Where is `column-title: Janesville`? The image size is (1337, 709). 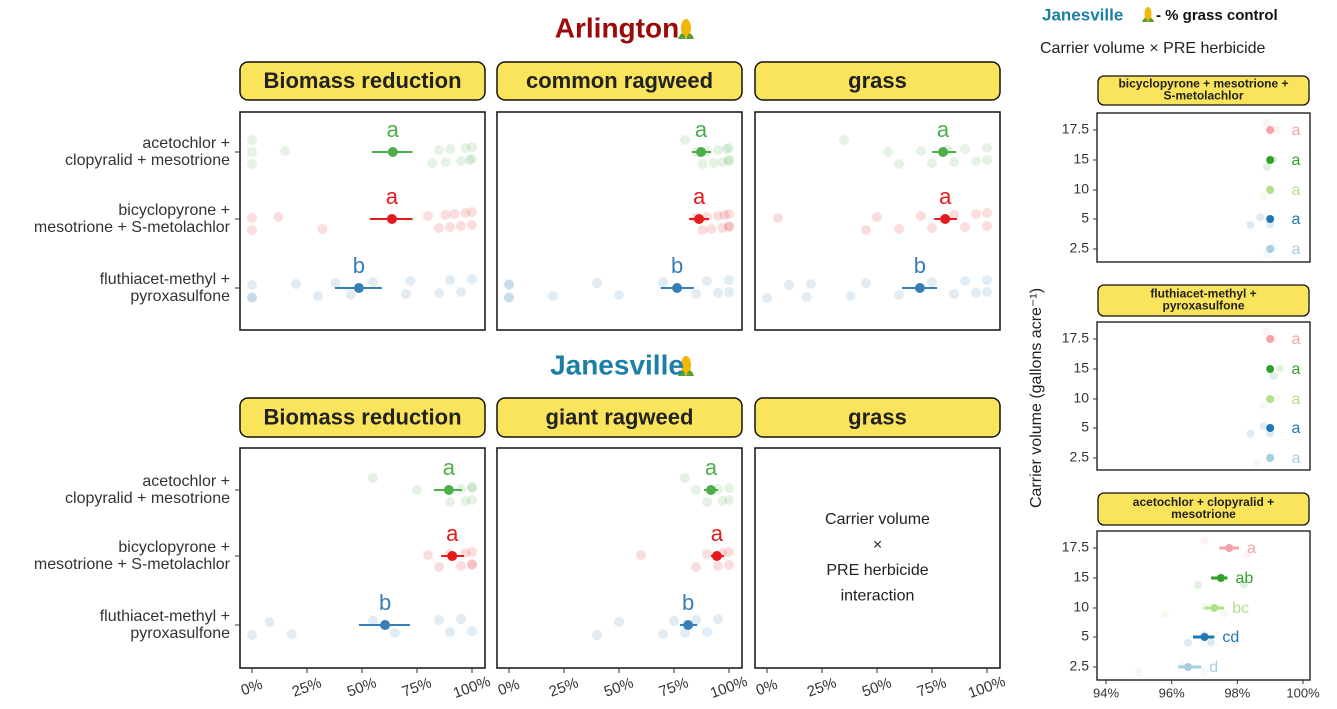 column-title: Janesville is located at coordinates (1082, 14).